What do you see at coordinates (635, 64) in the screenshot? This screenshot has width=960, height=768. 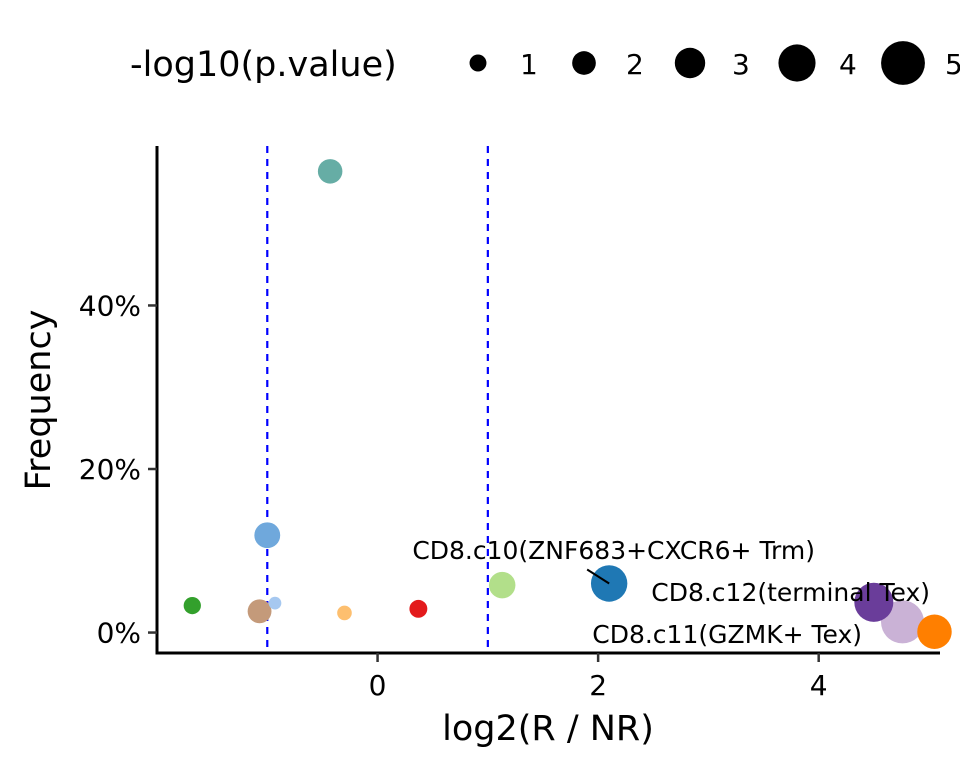 I see `legend-key-label: 2` at bounding box center [635, 64].